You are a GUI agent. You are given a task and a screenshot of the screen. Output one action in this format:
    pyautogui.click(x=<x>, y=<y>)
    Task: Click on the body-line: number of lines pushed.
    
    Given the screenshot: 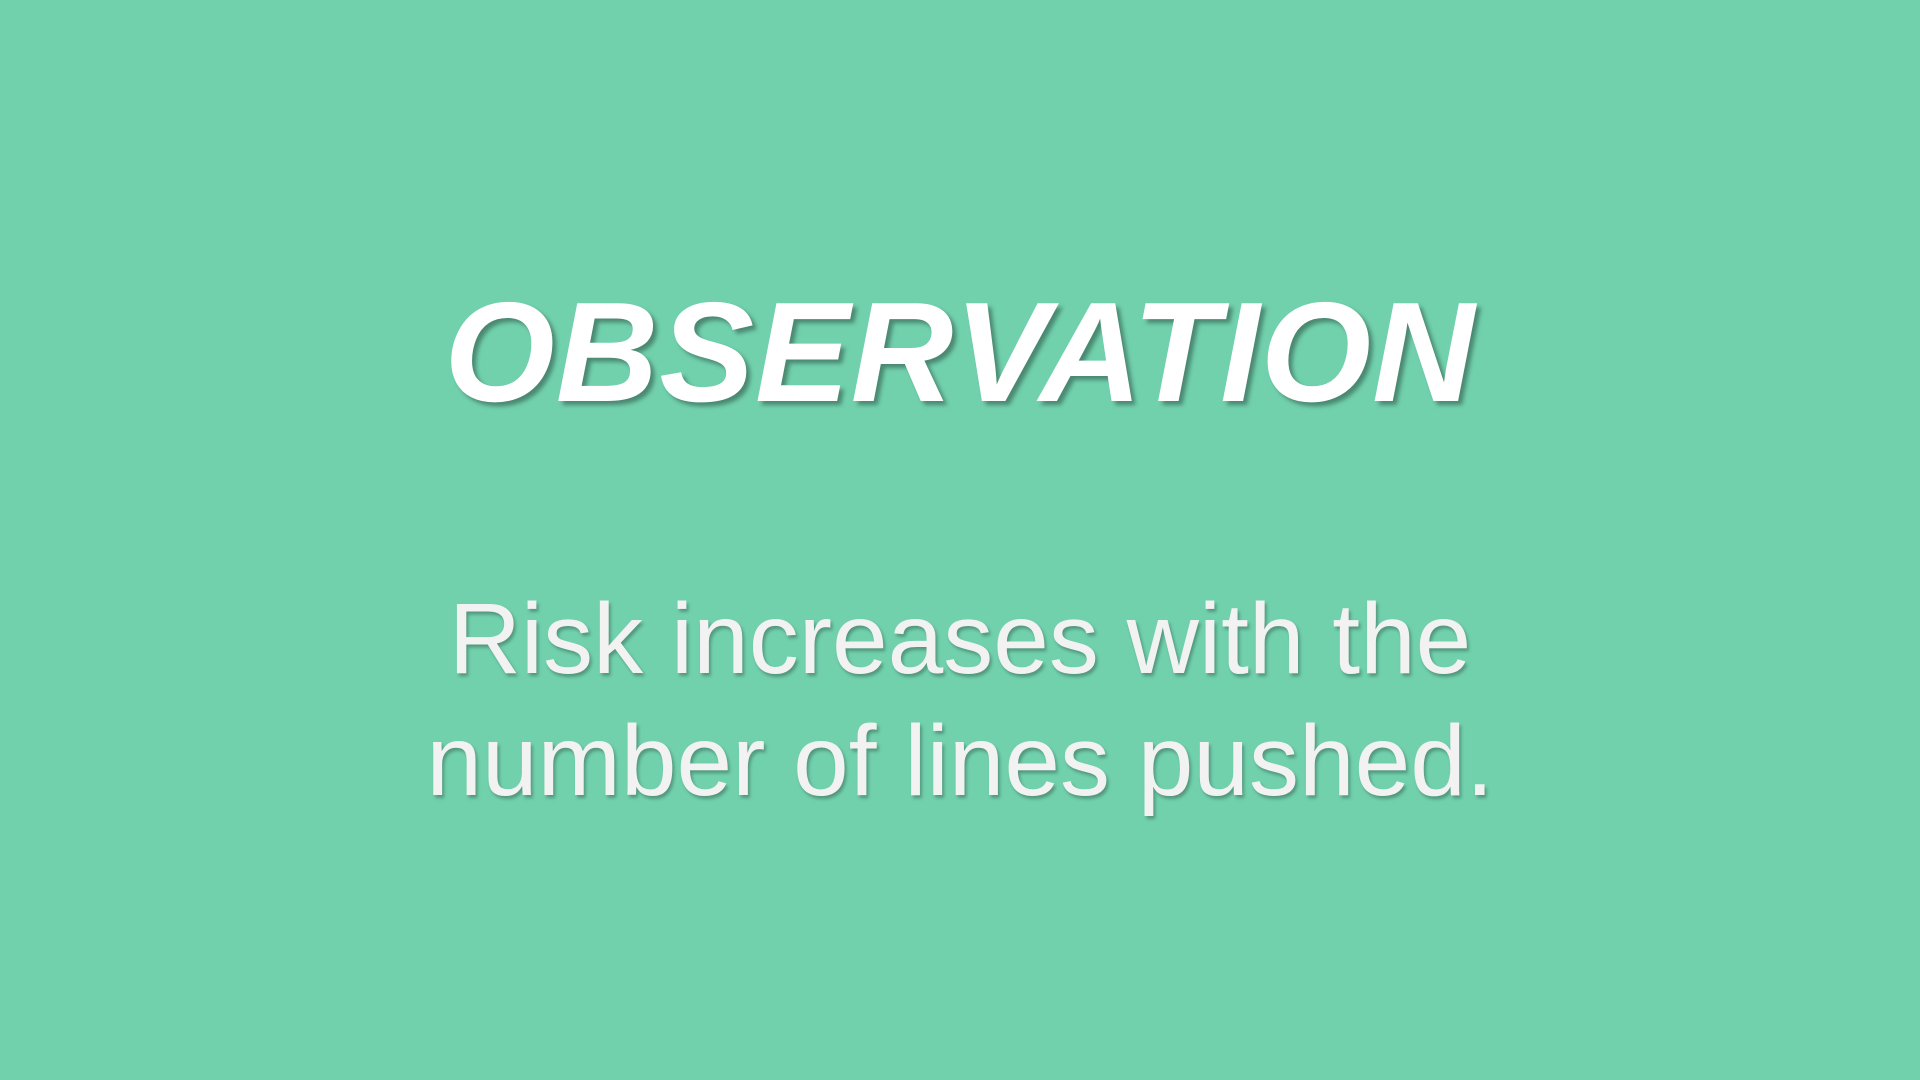 What is the action you would take?
    pyautogui.click(x=960, y=761)
    